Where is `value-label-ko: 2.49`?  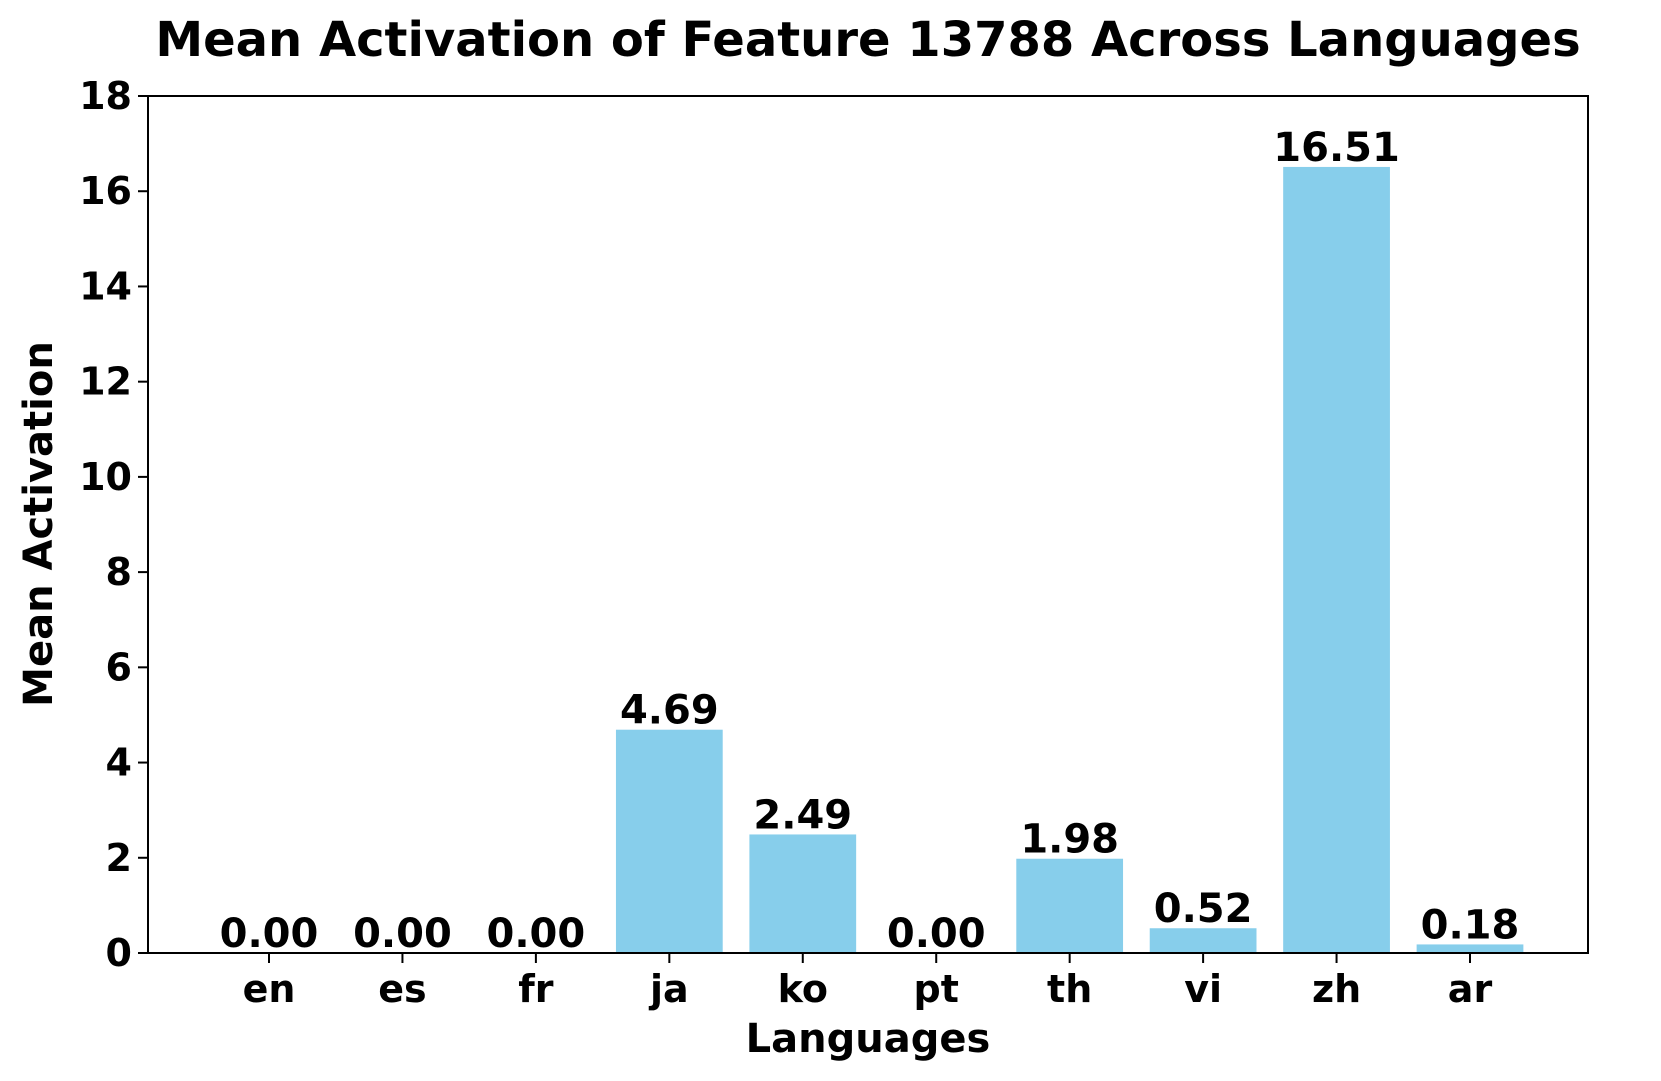
value-label-ko: 2.49 is located at coordinates (802, 815).